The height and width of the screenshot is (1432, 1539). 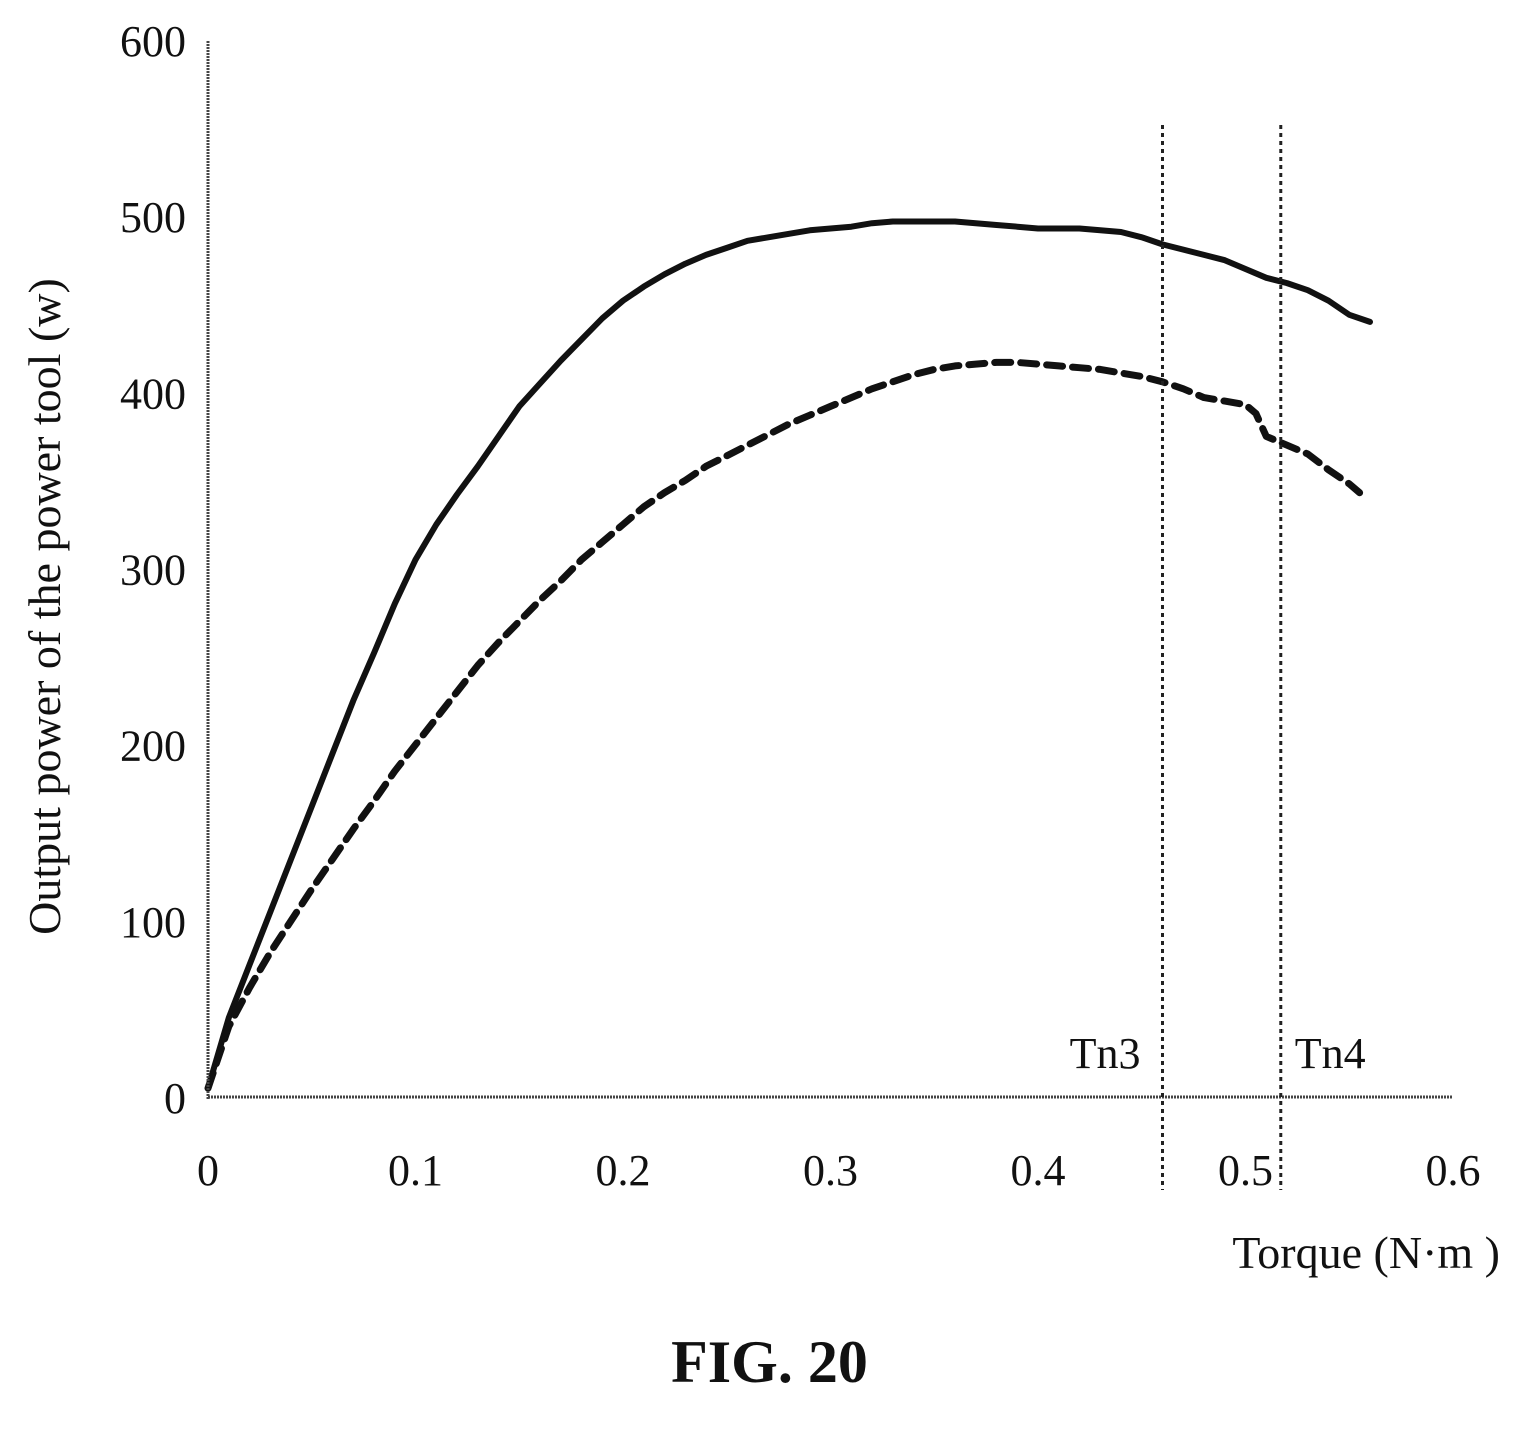 I want to click on y-tick-label: 200, so click(x=153, y=746).